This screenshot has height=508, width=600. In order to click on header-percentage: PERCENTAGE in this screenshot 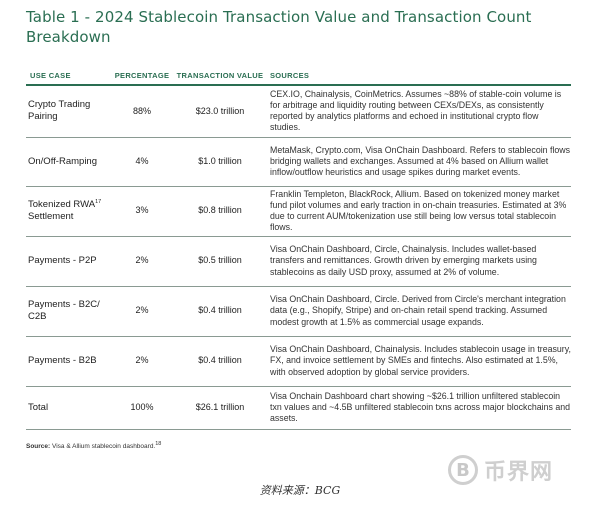, I will do `click(142, 77)`.